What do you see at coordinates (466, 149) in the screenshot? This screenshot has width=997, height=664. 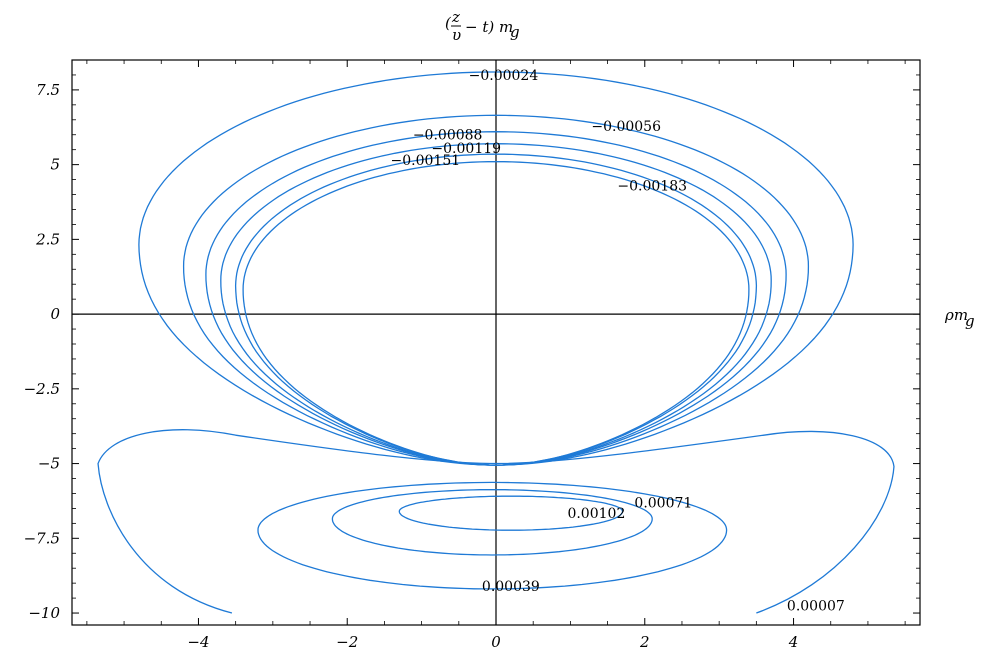 I see `contour-value-label: −0.00119` at bounding box center [466, 149].